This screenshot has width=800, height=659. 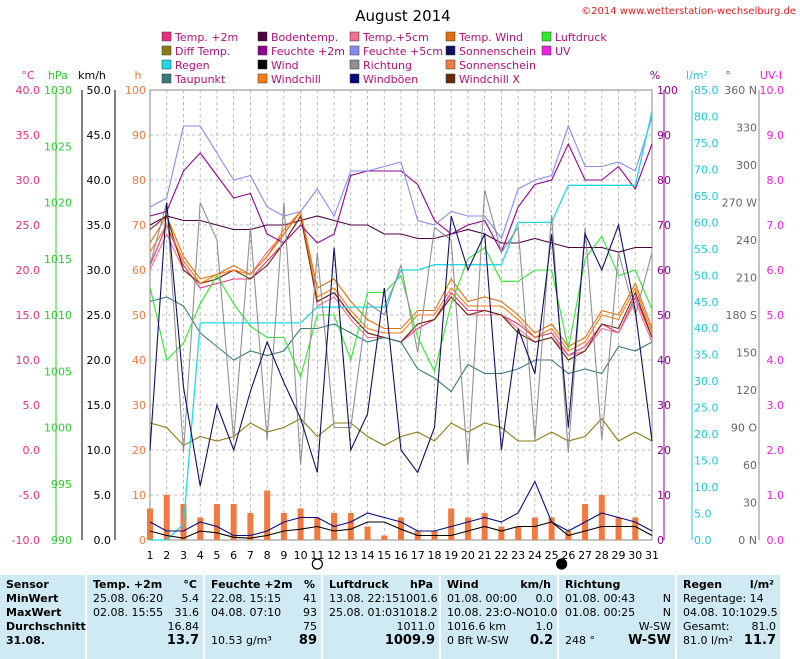 I want to click on tick-label-celsius: 0.0, so click(x=32, y=450).